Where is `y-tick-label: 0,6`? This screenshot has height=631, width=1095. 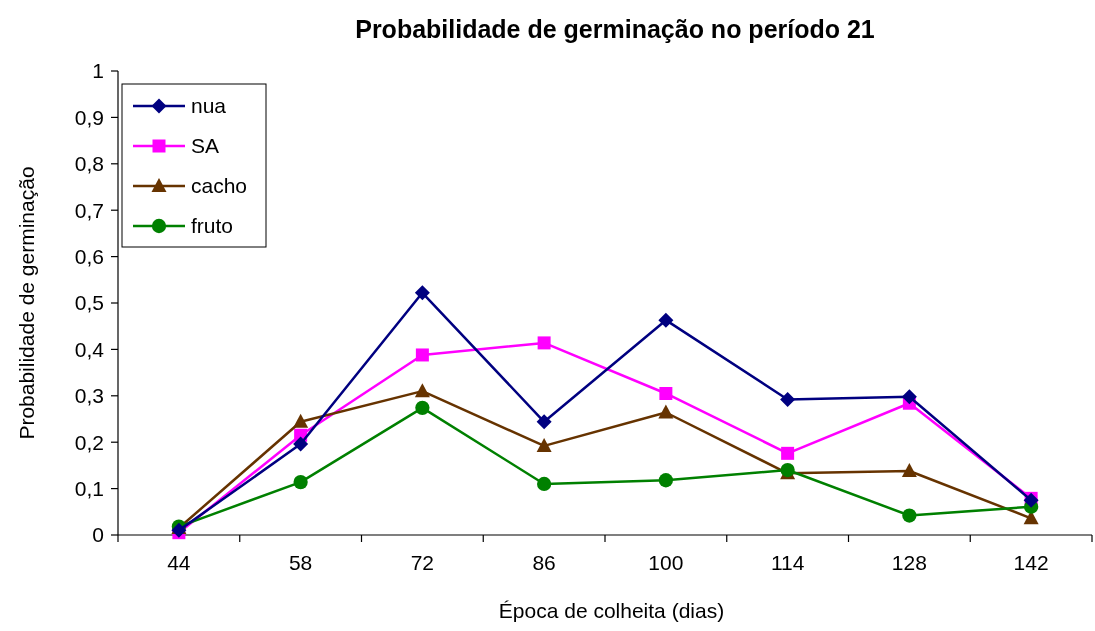 y-tick-label: 0,6 is located at coordinates (89, 256).